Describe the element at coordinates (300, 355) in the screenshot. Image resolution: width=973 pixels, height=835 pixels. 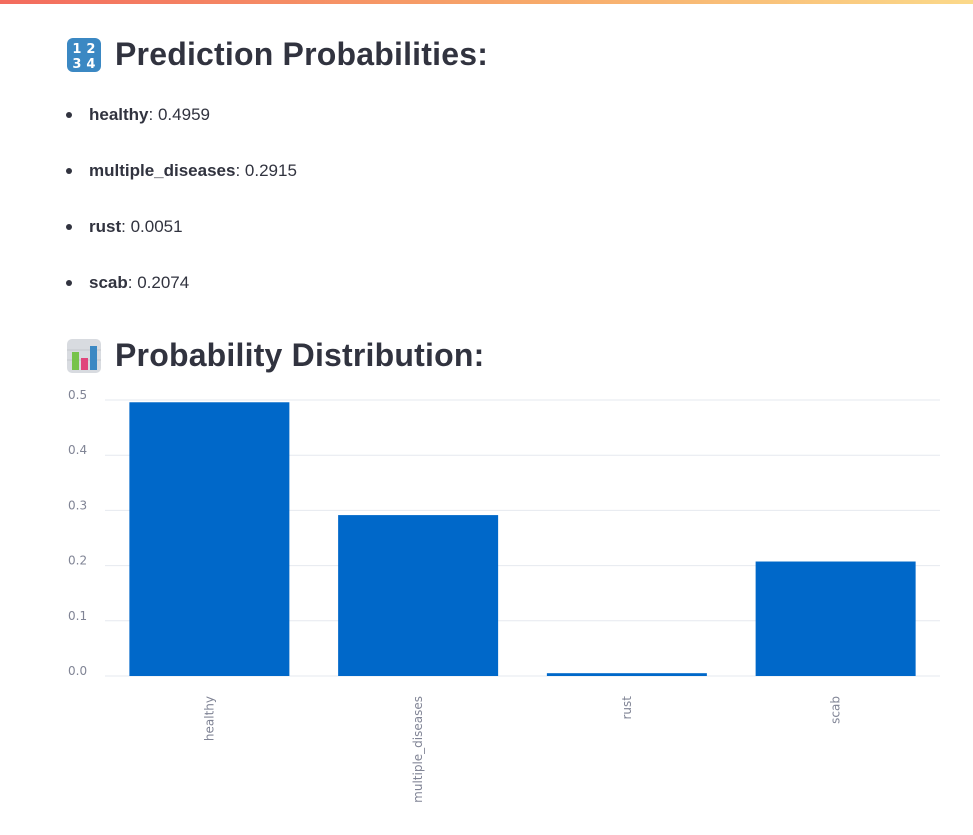
I see `distribution-heading-text: Probability Distribution:` at that location.